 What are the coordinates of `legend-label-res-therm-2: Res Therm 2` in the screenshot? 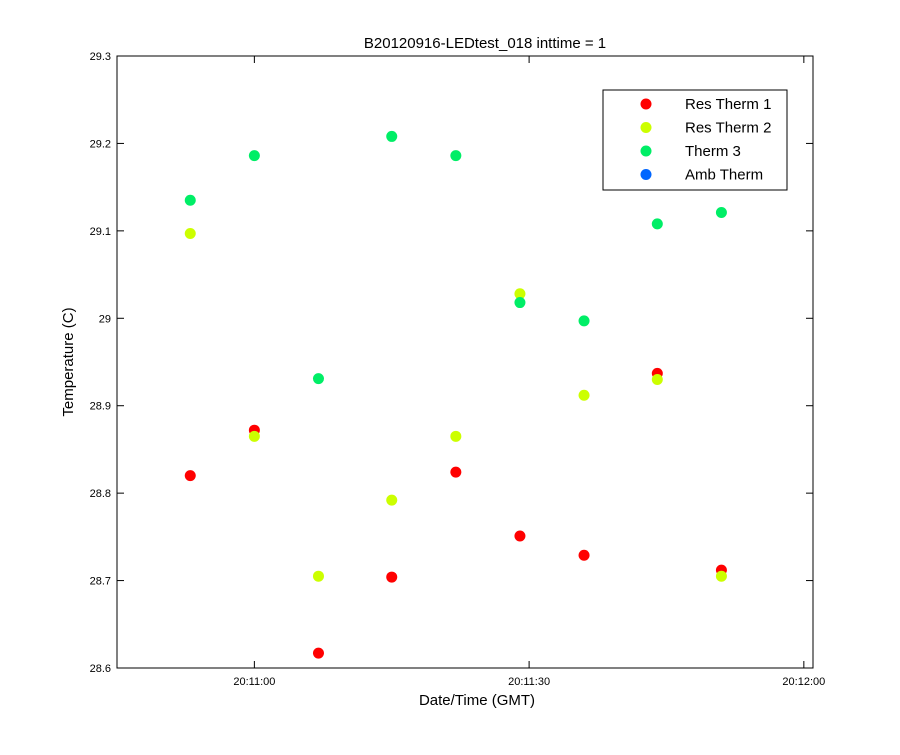 It's located at (728, 128).